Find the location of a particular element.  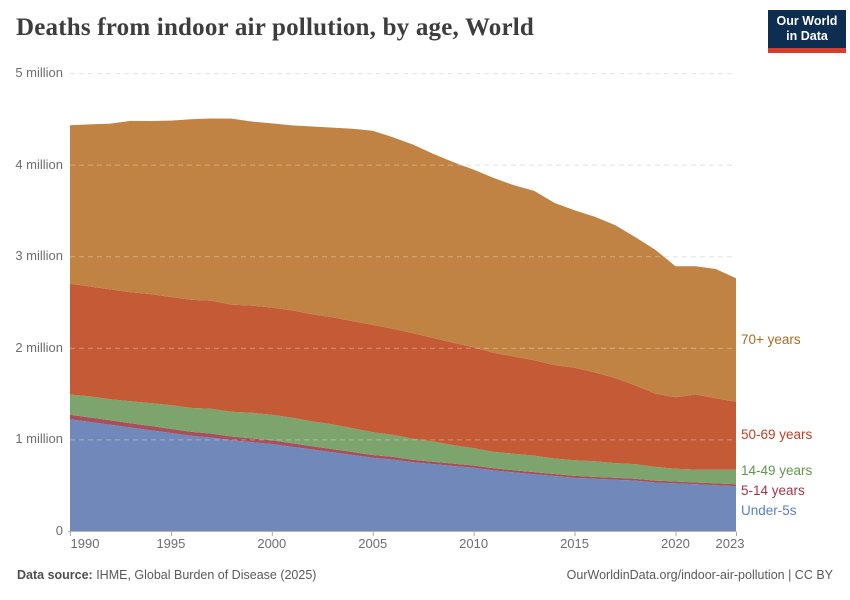

x-axis-label-2020: 2020 is located at coordinates (675, 543).